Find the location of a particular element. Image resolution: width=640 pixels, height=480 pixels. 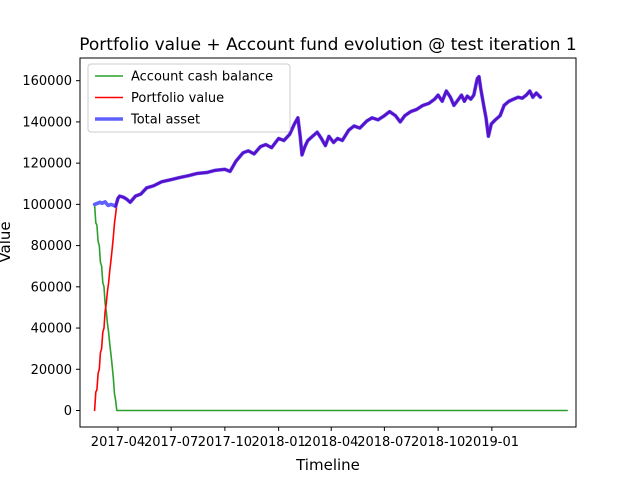

x-tick-label: 2018-01 is located at coordinates (278, 442).